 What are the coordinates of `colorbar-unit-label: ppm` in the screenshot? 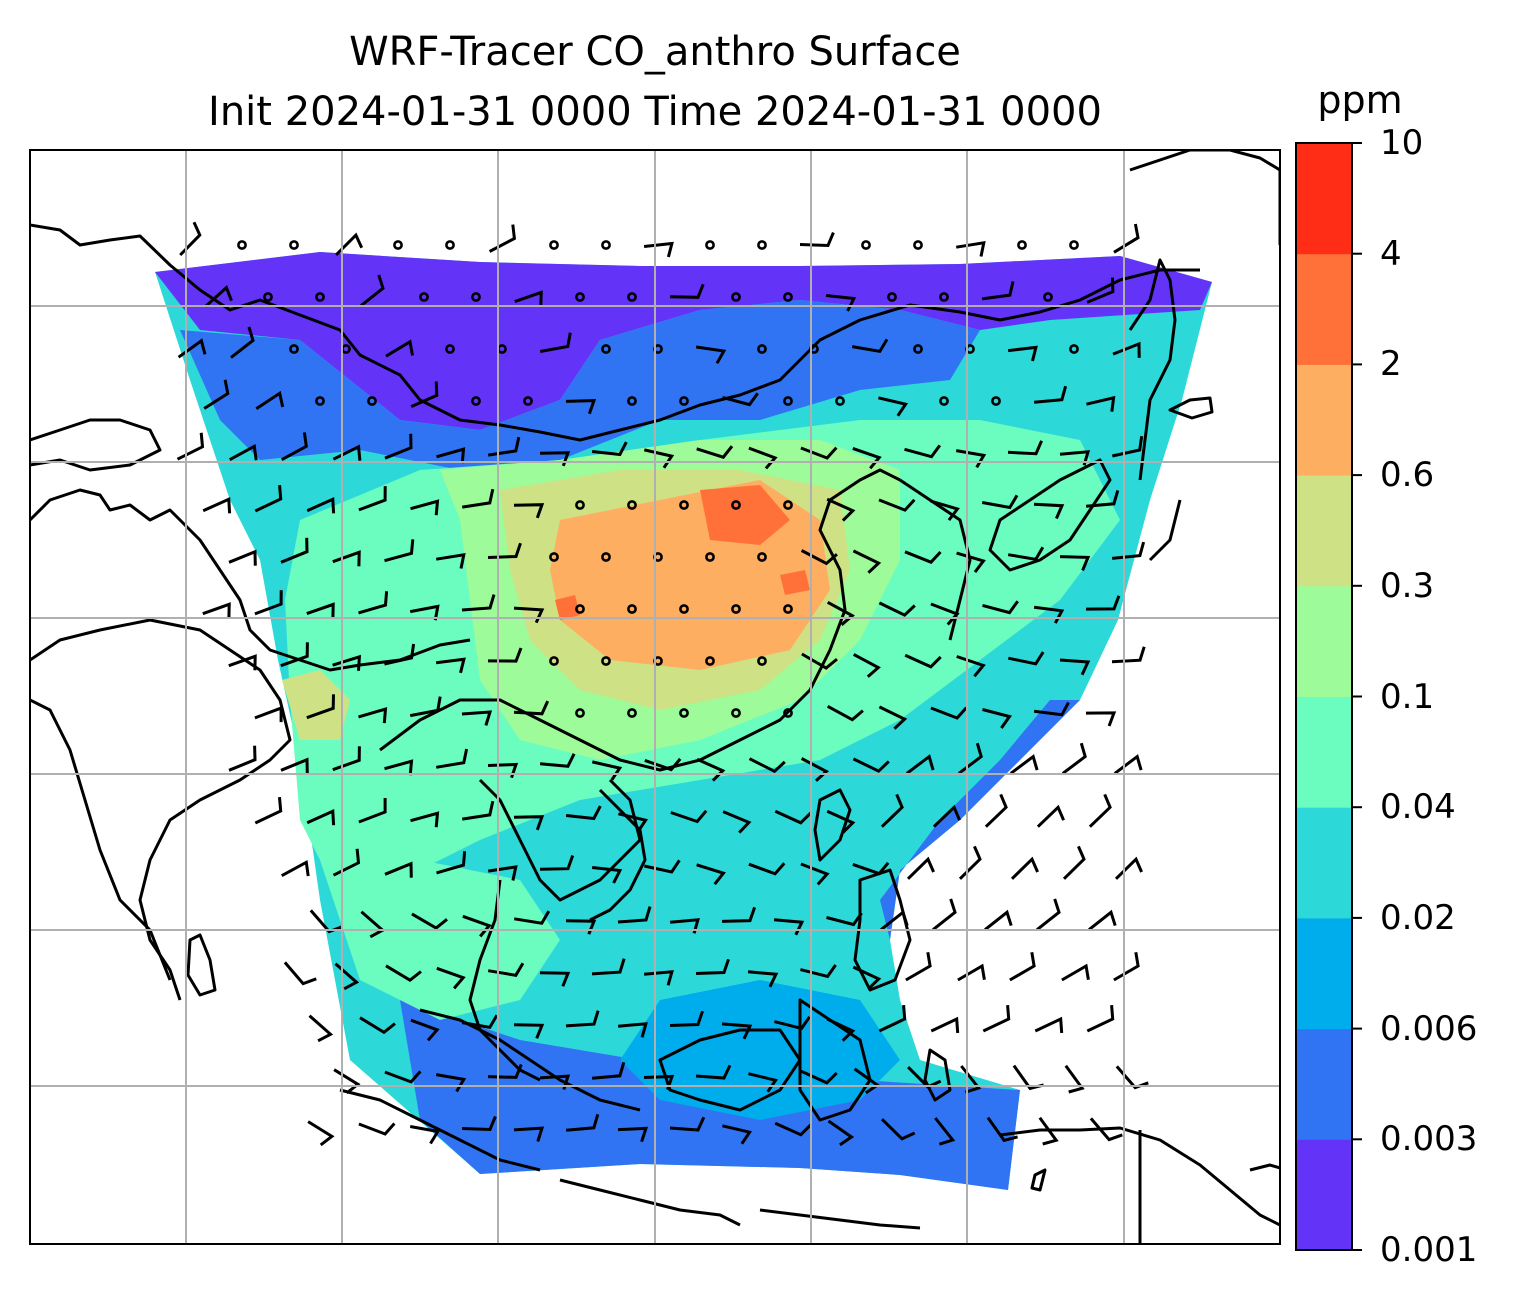 It's located at (1360, 100).